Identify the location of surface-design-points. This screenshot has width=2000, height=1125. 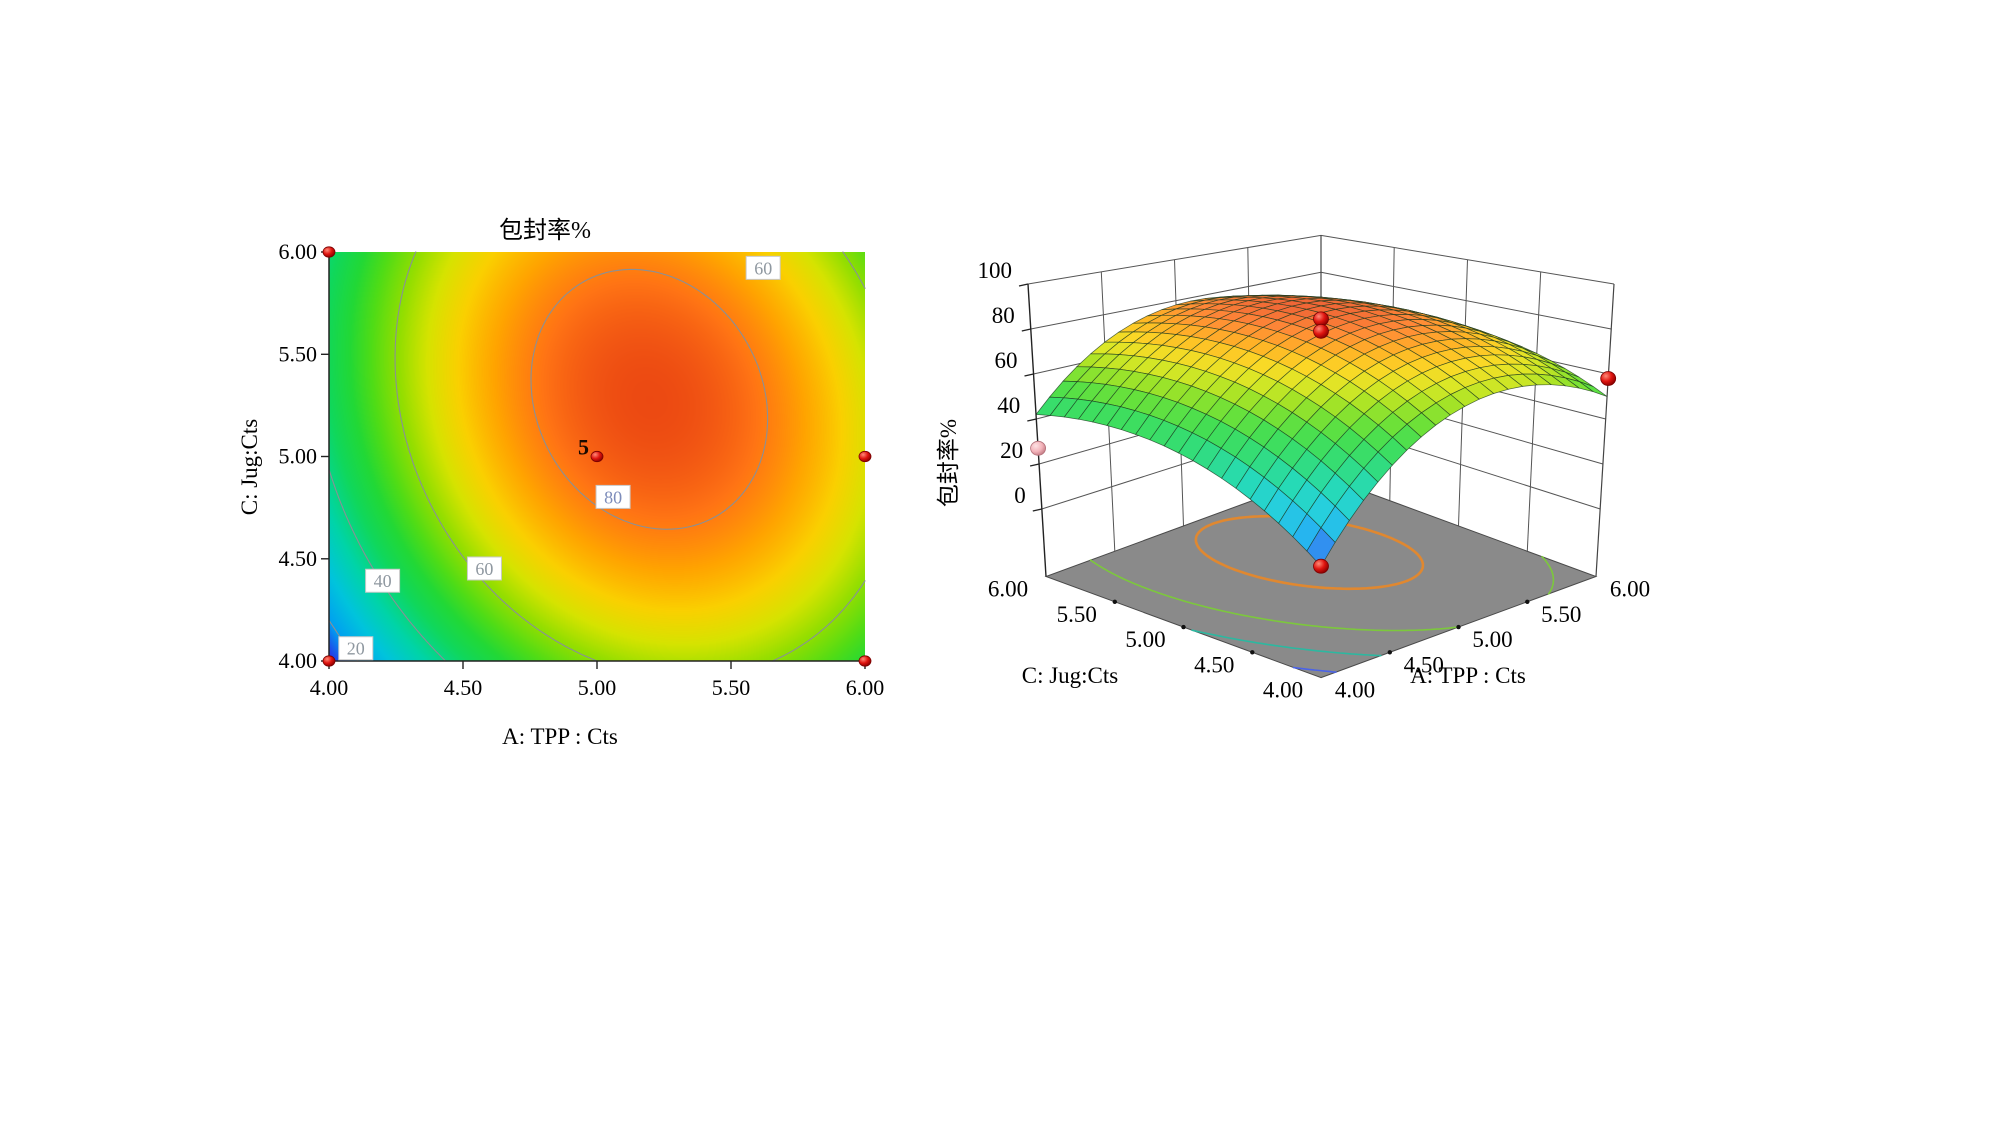
(1323, 442).